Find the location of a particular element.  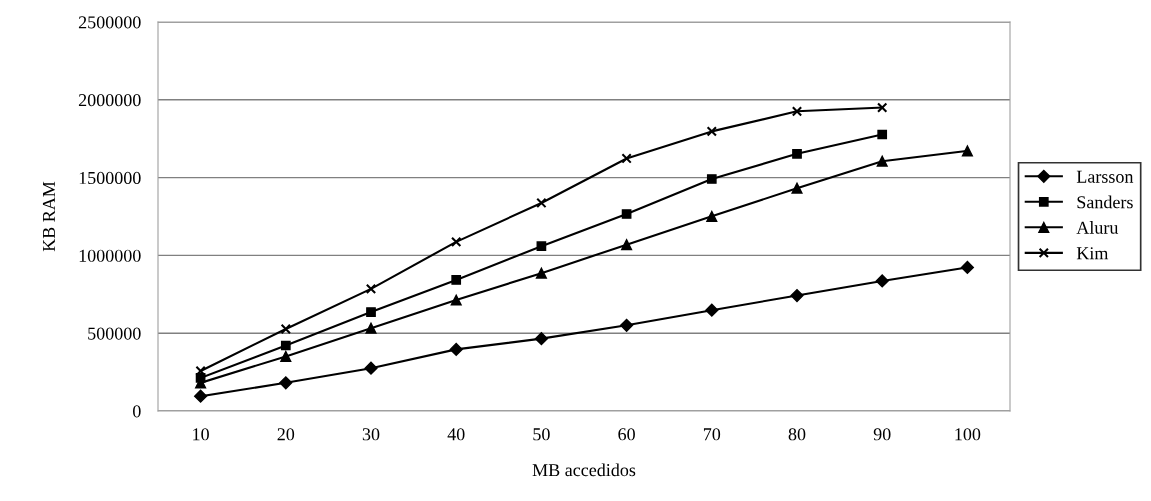

legend-label: Larsson is located at coordinates (1105, 176).